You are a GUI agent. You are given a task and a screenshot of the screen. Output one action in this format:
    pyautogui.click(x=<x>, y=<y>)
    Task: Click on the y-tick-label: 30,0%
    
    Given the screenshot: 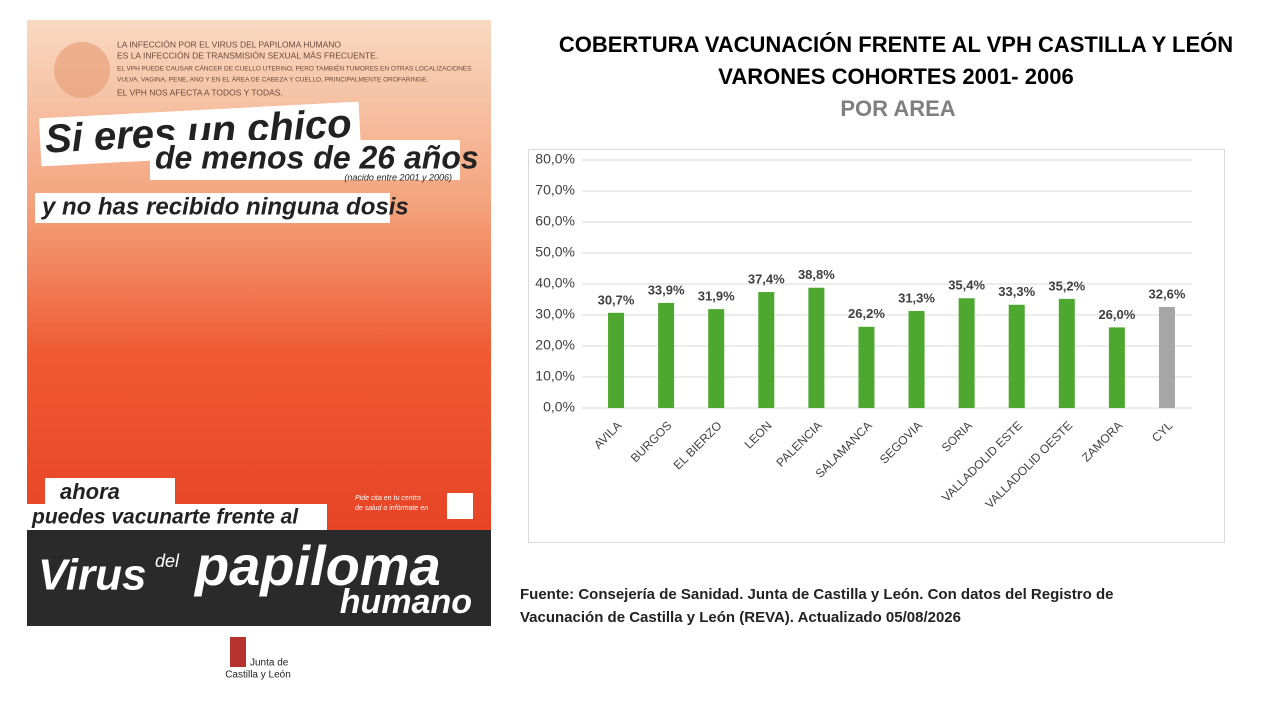 What is the action you would take?
    pyautogui.click(x=555, y=314)
    